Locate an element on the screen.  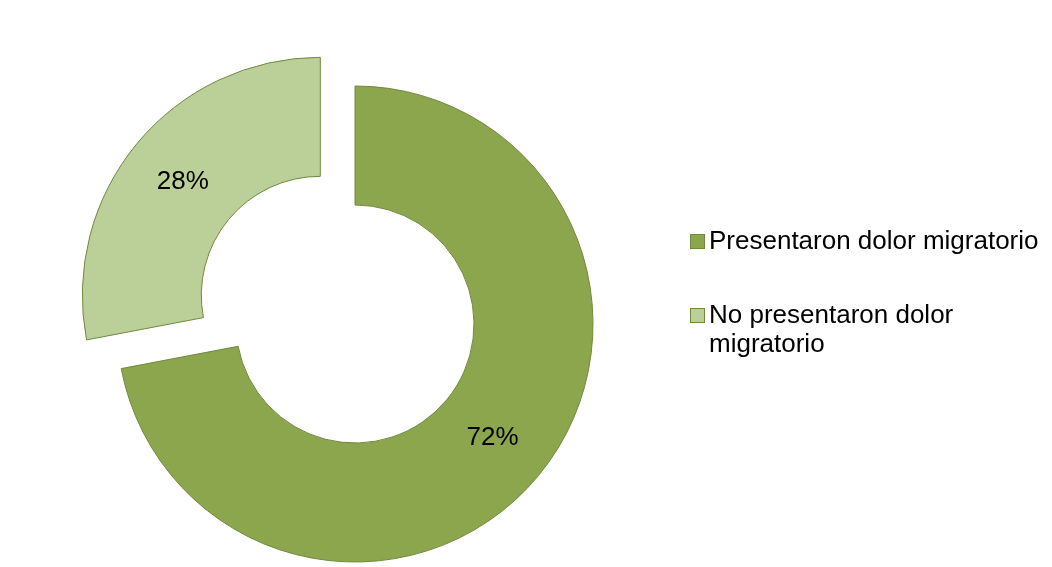
legend-label: No presentaron dolor migratorio is located at coordinates (832, 328).